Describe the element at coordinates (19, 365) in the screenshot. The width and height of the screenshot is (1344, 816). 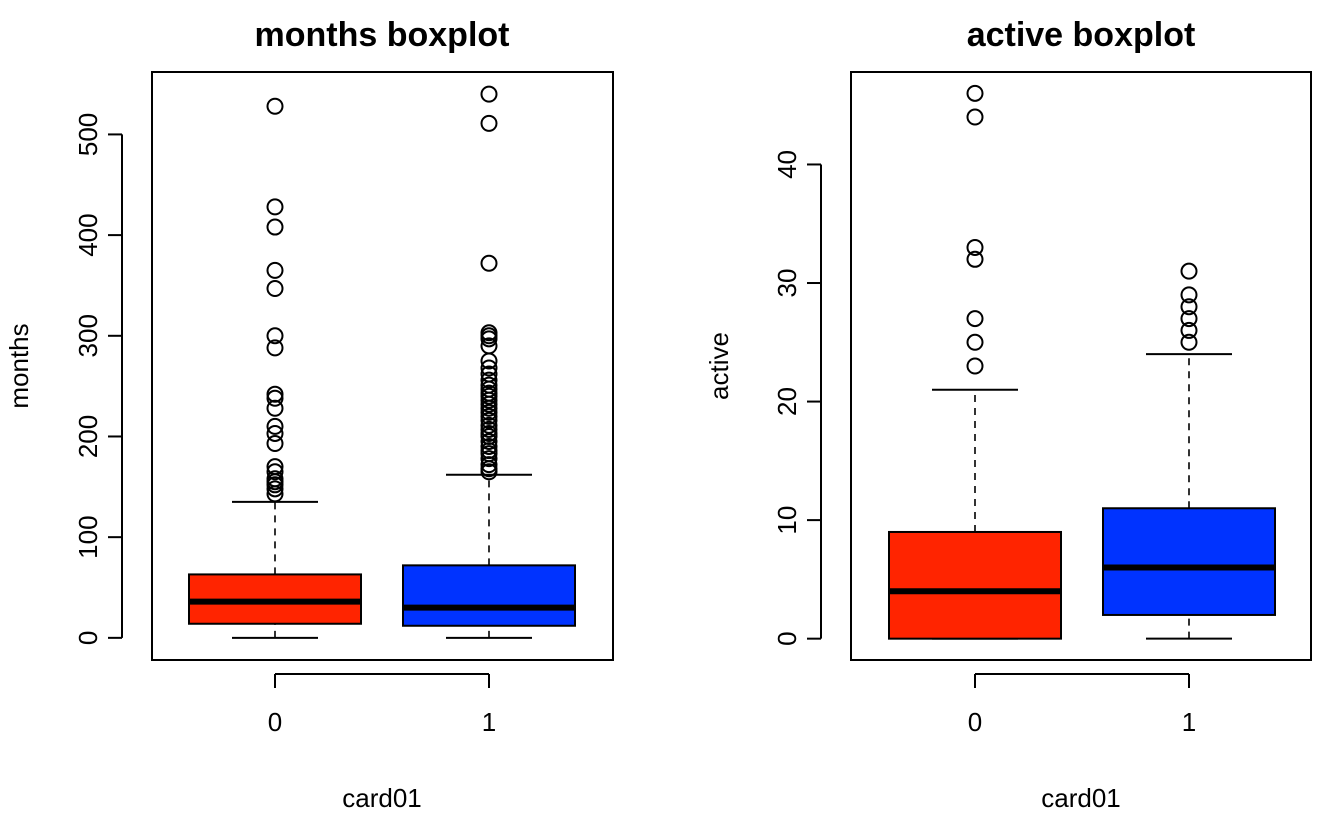
I see `y-axis-label: months` at that location.